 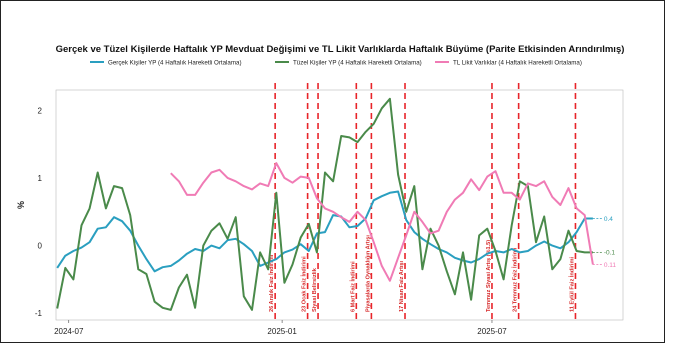 I want to click on end-value-label: 0.4, so click(x=608, y=219).